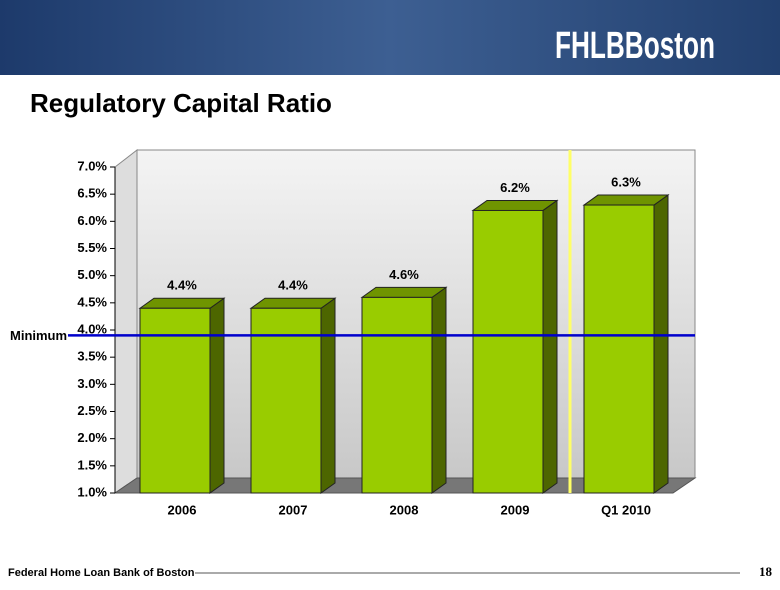 This screenshot has width=780, height=590. What do you see at coordinates (293, 509) in the screenshot?
I see `x-tick-label: 2007` at bounding box center [293, 509].